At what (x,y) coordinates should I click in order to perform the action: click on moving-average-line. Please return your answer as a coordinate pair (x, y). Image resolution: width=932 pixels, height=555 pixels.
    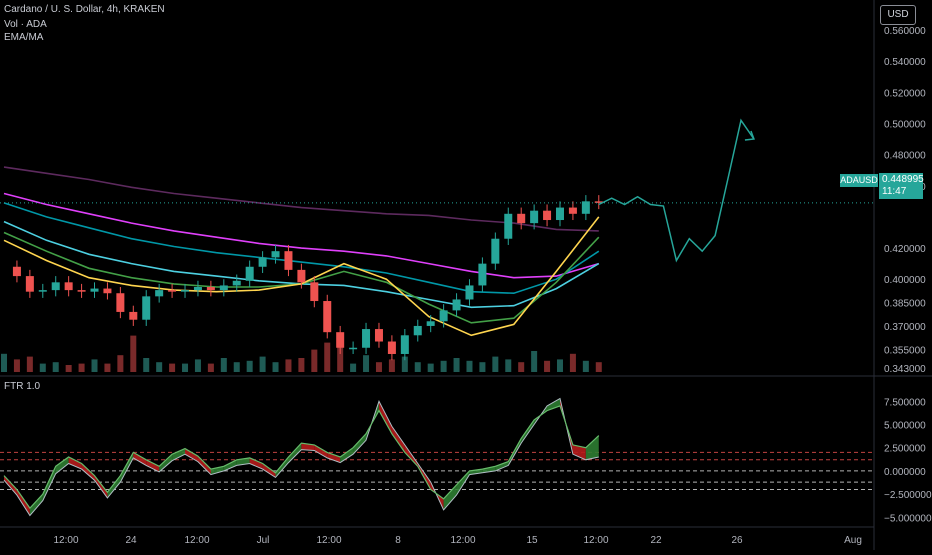
    Looking at the image, I should click on (301, 199).